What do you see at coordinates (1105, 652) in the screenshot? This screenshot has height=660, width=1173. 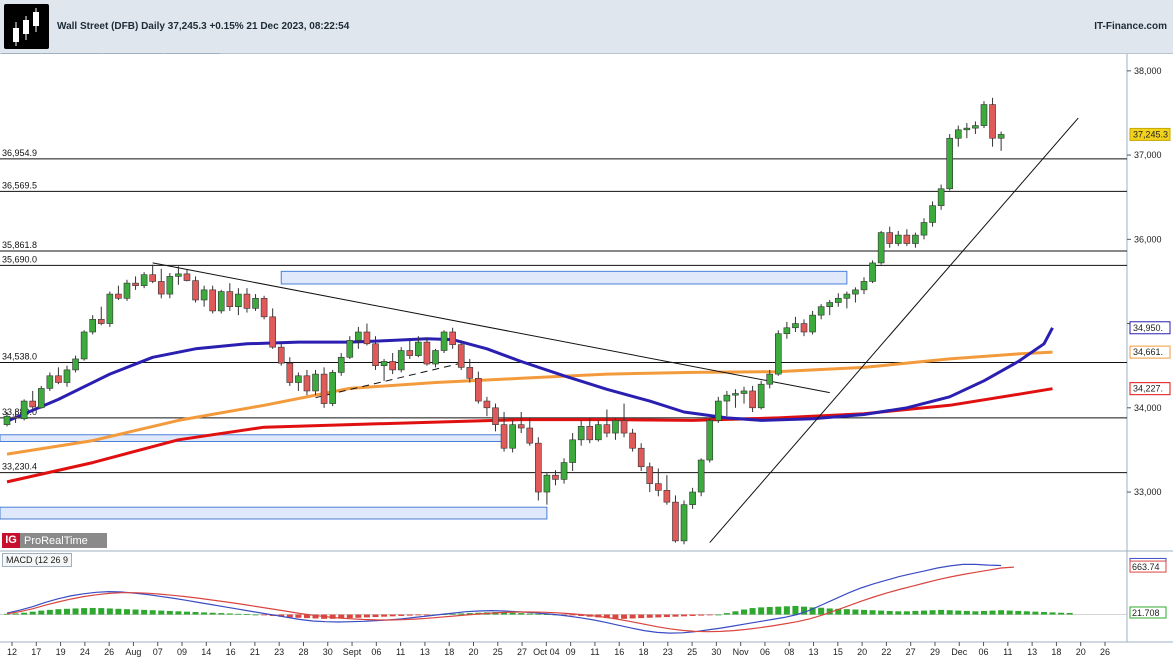 I see `x-tick-label: 26` at bounding box center [1105, 652].